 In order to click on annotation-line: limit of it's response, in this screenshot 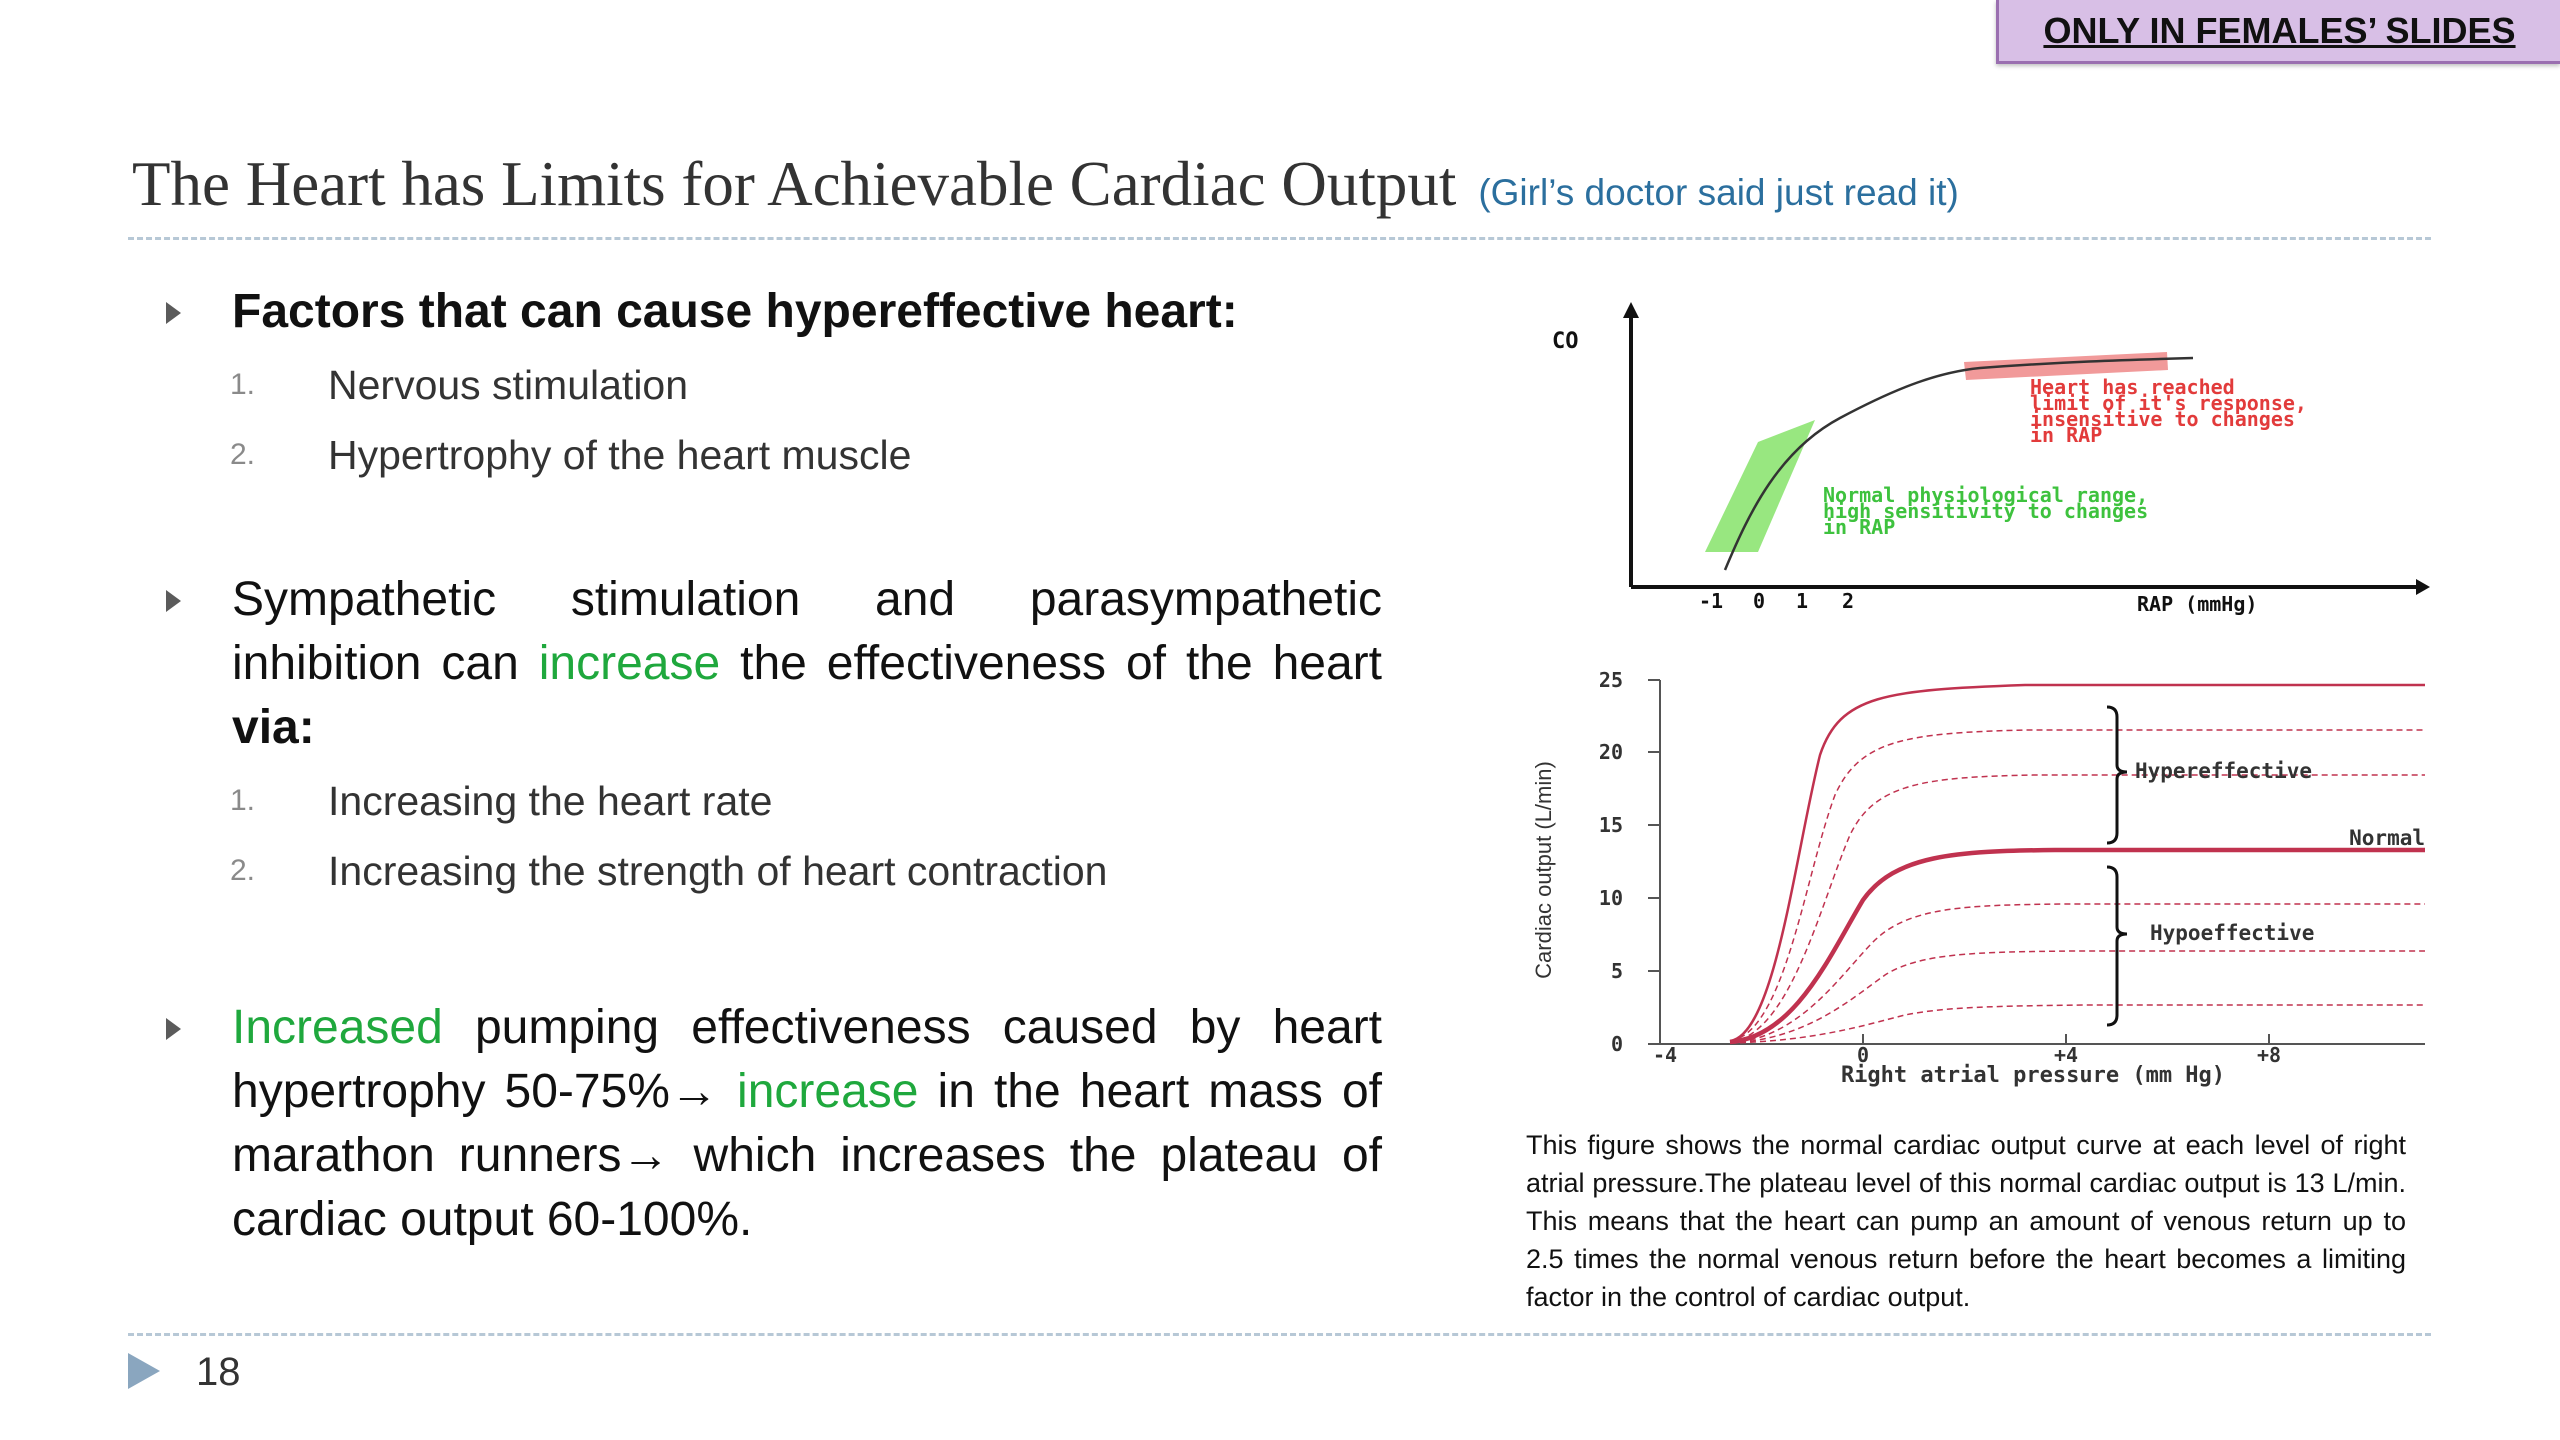, I will do `click(2168, 403)`.